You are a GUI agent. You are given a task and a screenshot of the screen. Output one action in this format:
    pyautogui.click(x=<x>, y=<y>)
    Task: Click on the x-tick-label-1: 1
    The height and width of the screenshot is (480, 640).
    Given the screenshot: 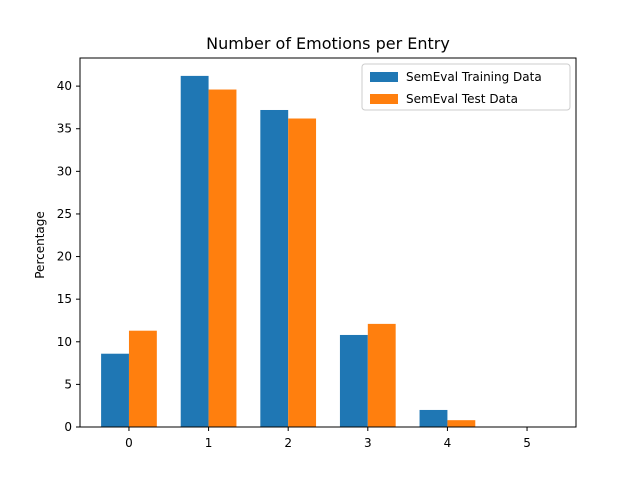 What is the action you would take?
    pyautogui.click(x=209, y=443)
    